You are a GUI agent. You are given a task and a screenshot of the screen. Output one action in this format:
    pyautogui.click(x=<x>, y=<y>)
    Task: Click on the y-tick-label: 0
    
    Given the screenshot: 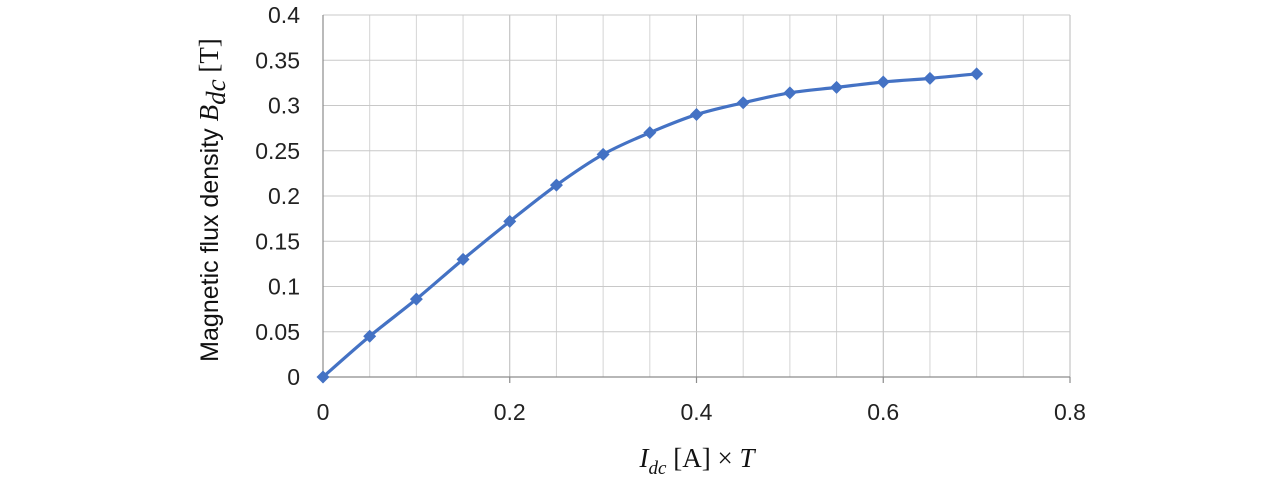 What is the action you would take?
    pyautogui.click(x=293, y=377)
    